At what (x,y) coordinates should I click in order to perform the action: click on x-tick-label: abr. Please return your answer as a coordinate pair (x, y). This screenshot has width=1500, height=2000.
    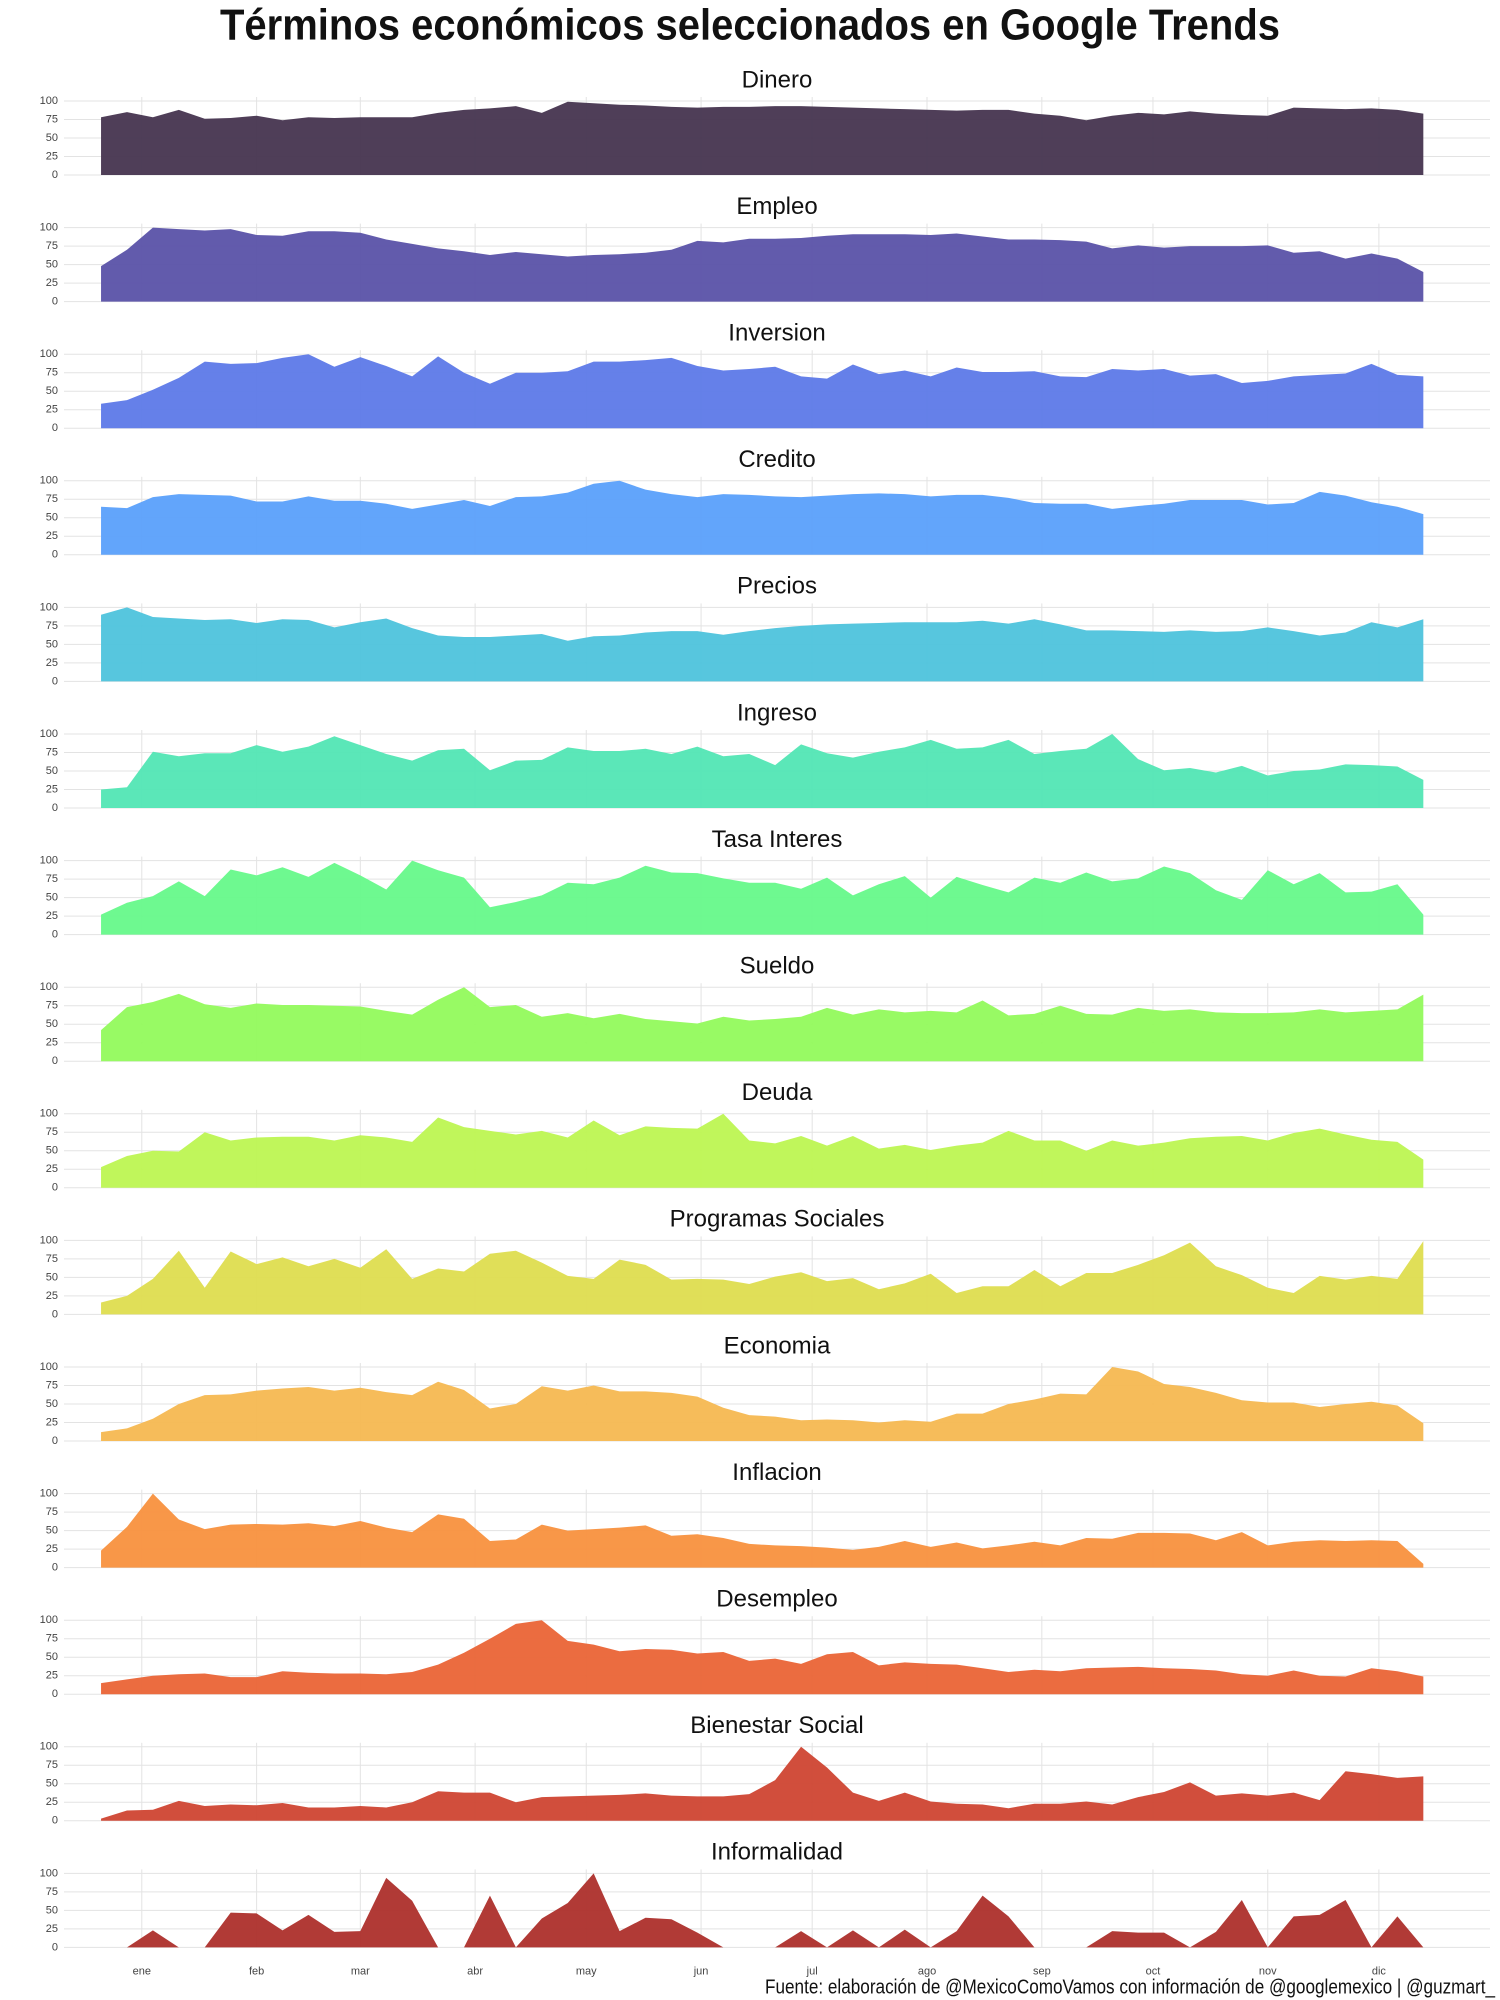
    Looking at the image, I should click on (475, 1971).